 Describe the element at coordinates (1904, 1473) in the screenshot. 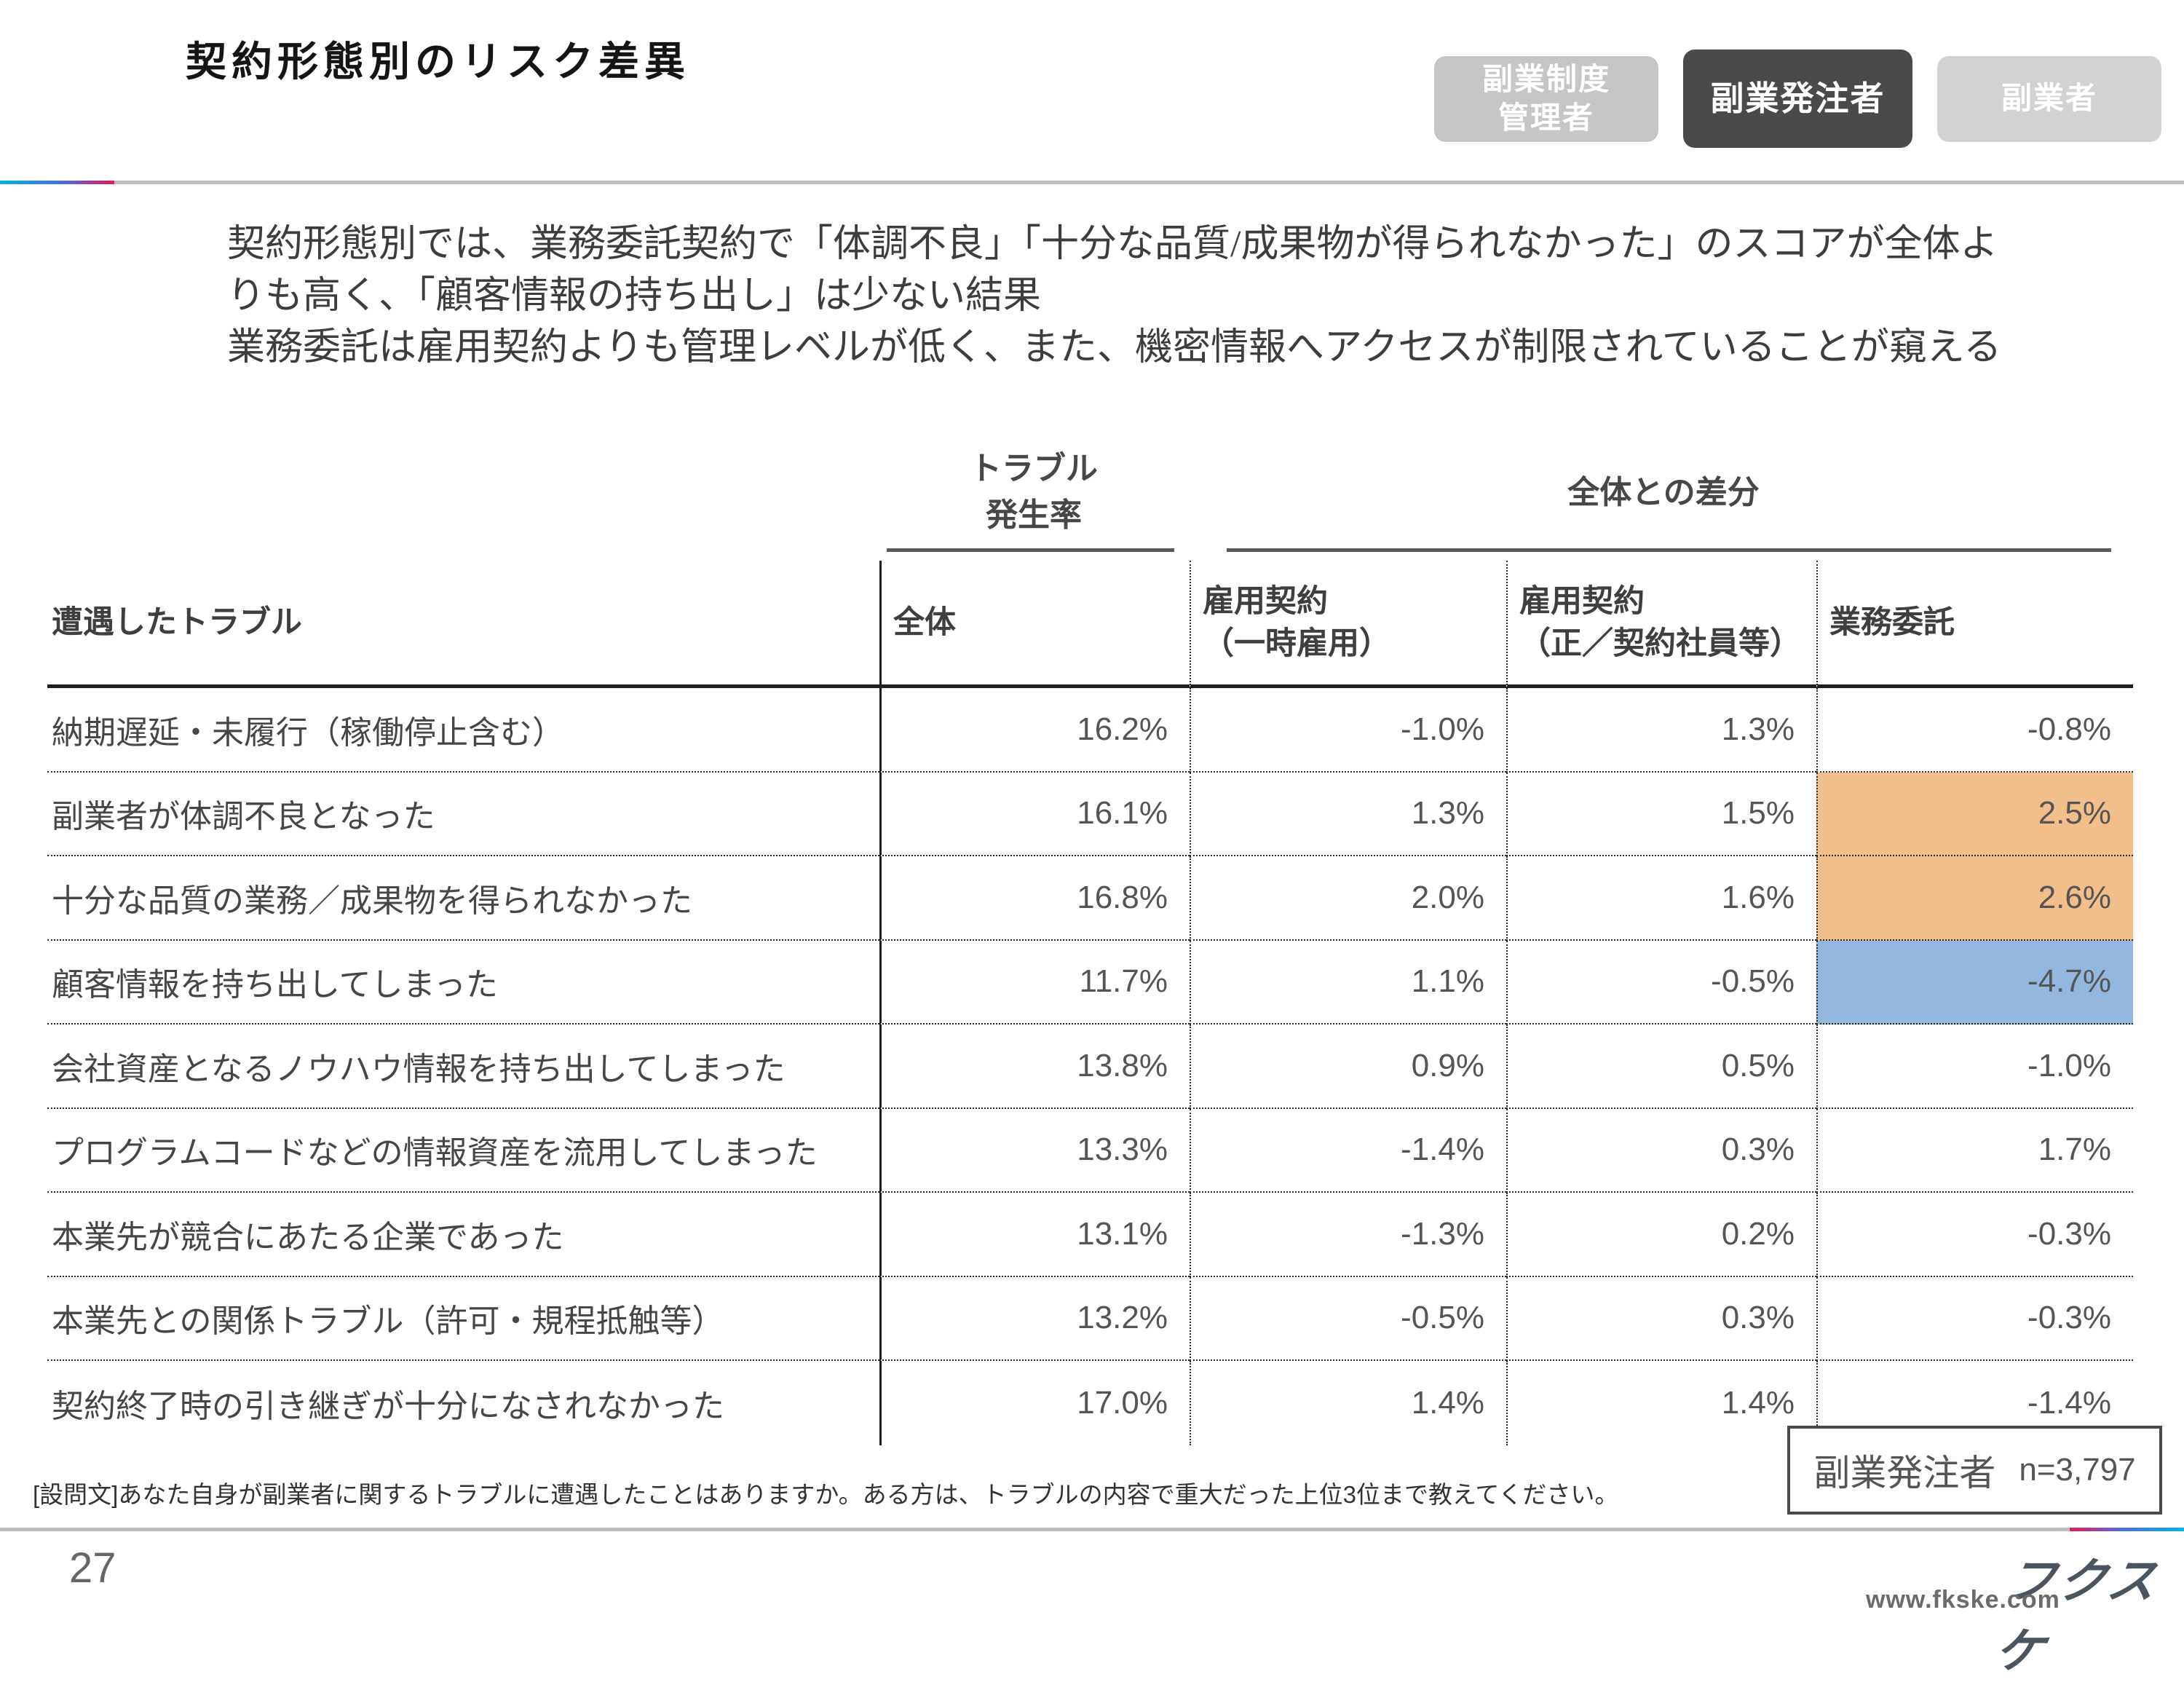

I see `sample-audience-label: 副業発注者` at that location.